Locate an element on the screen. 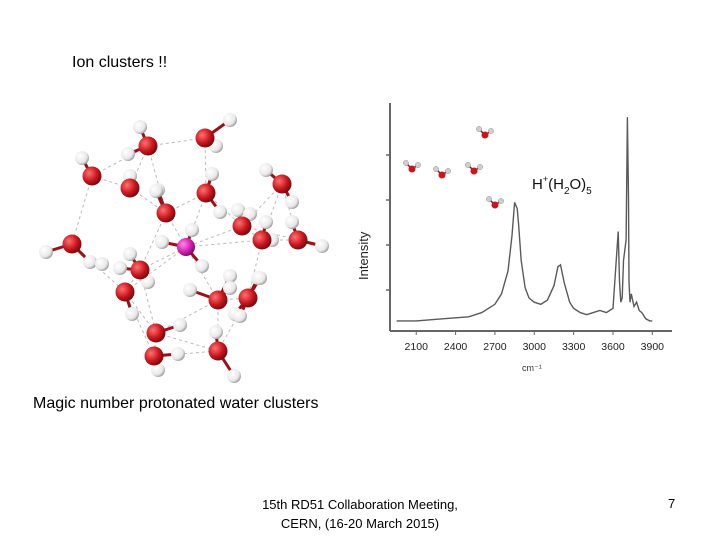 This screenshot has width=720, height=540. slide-title: Ion clusters !! is located at coordinates (120, 62).